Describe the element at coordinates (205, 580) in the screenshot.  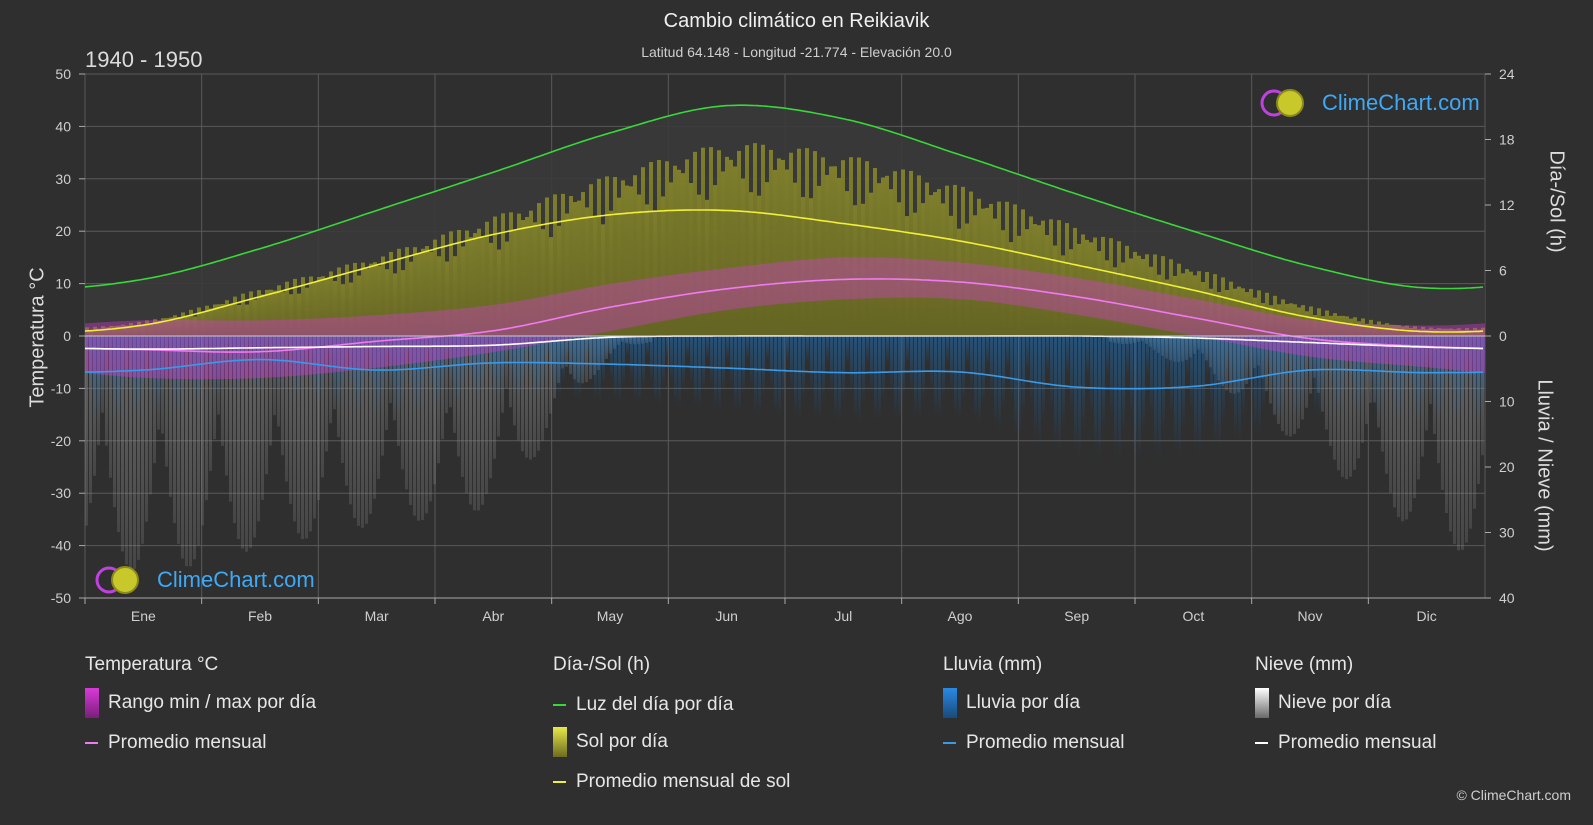
I see `logo-bottom: ClimeChart.com` at that location.